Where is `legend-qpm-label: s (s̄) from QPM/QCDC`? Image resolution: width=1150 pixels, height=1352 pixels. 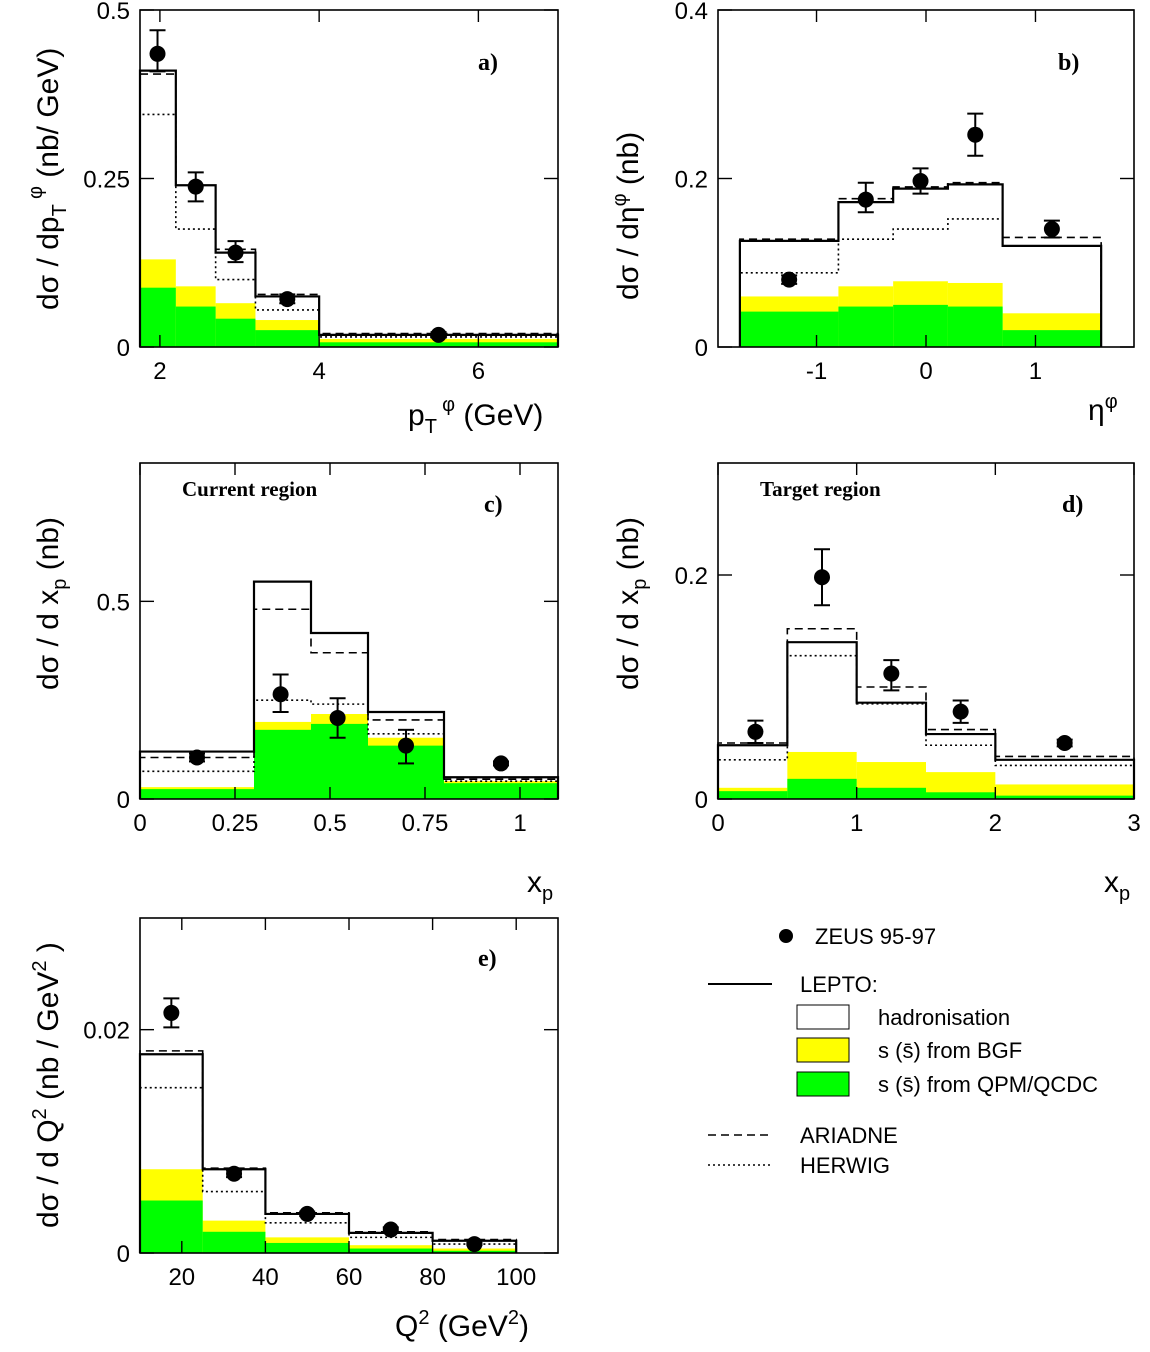 legend-qpm-label: s (s̄) from QPM/QCDC is located at coordinates (988, 1084).